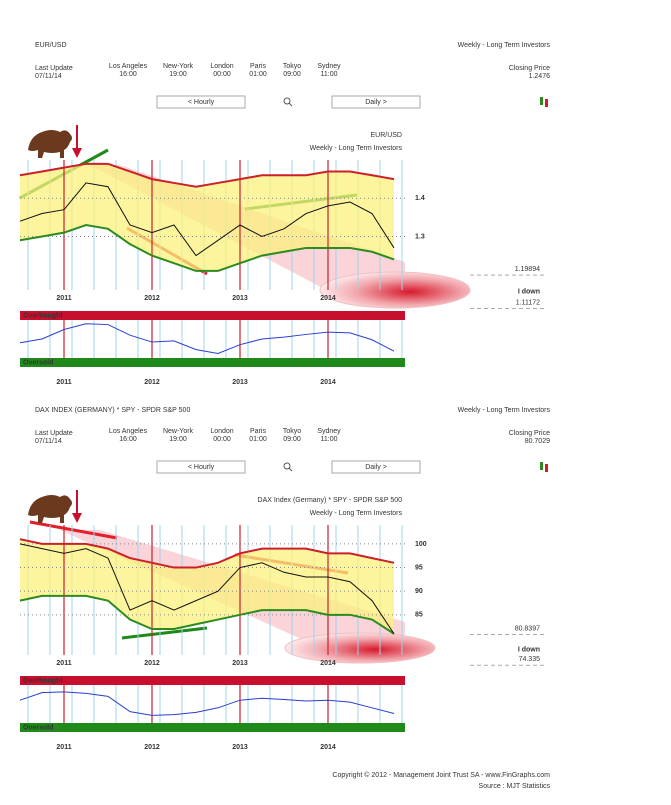 The width and height of the screenshot is (671, 805). What do you see at coordinates (540, 76) in the screenshot?
I see `closing-price: 1.2476` at bounding box center [540, 76].